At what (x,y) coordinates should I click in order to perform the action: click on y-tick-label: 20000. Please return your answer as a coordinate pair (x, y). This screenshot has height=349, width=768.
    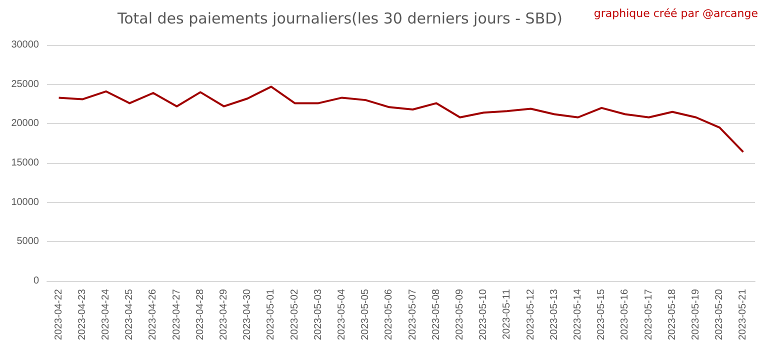
    Looking at the image, I should click on (25, 124).